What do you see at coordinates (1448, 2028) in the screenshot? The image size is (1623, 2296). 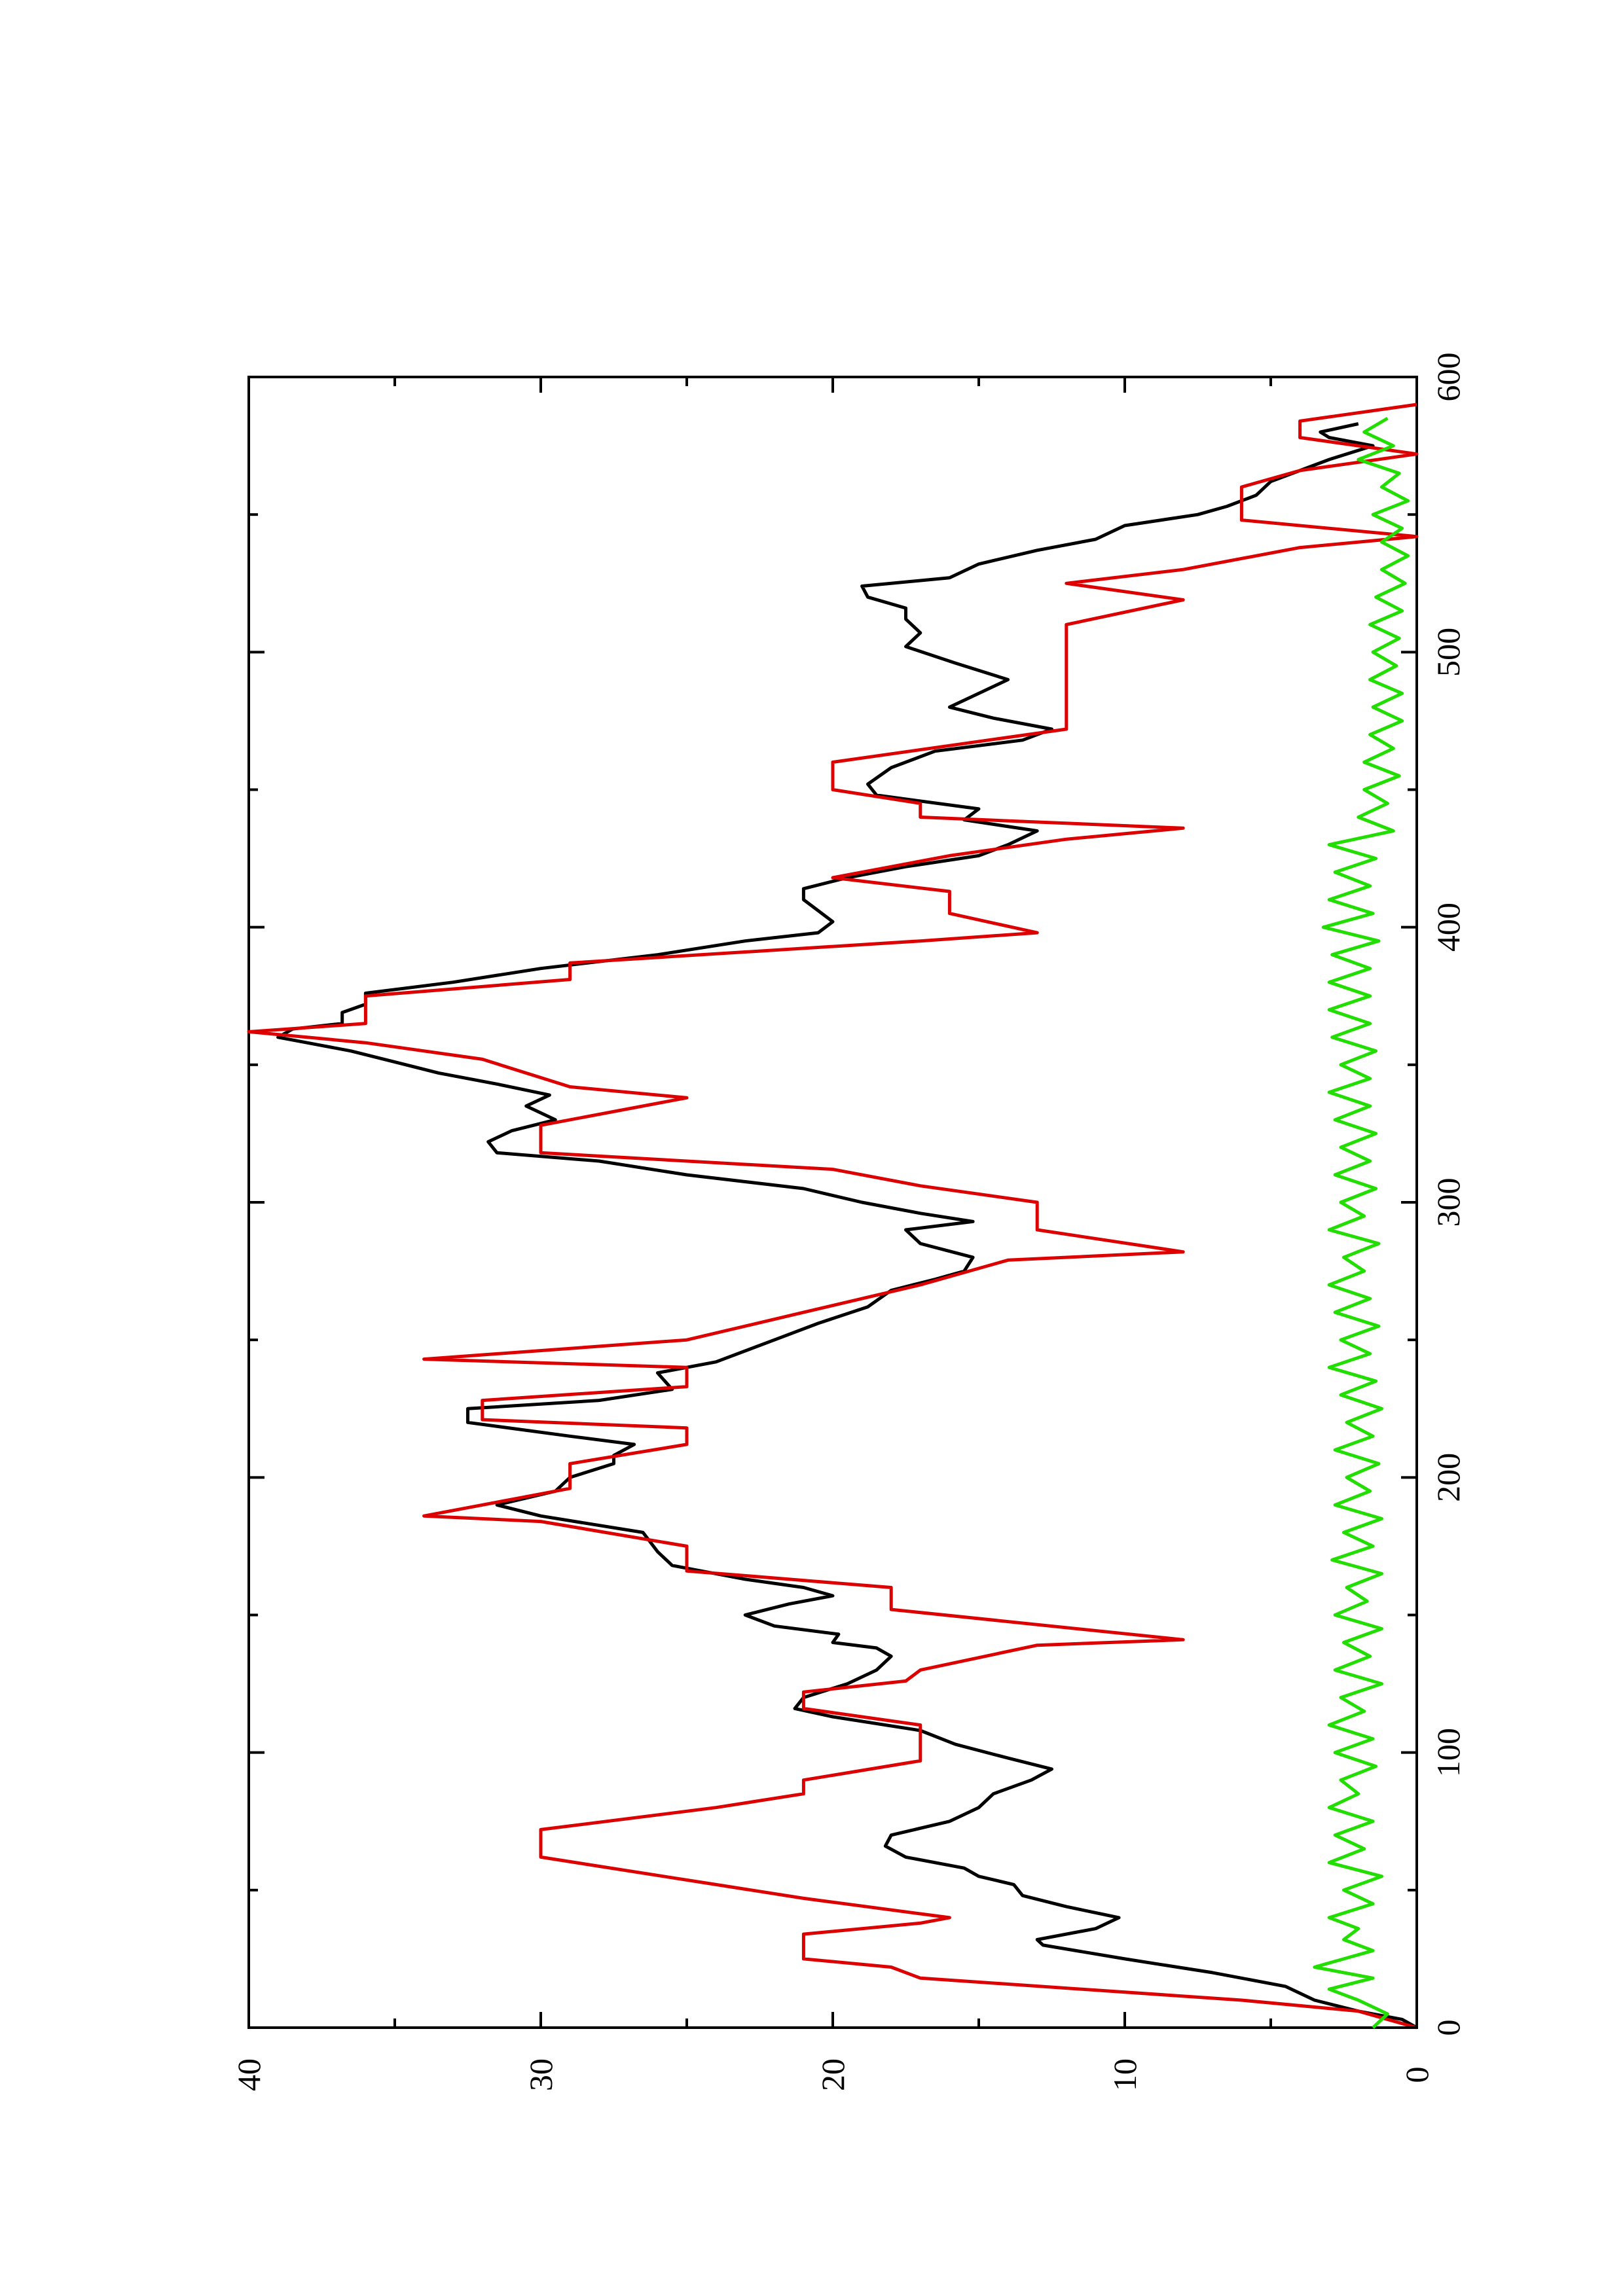 I see `x-tick-label: 0` at bounding box center [1448, 2028].